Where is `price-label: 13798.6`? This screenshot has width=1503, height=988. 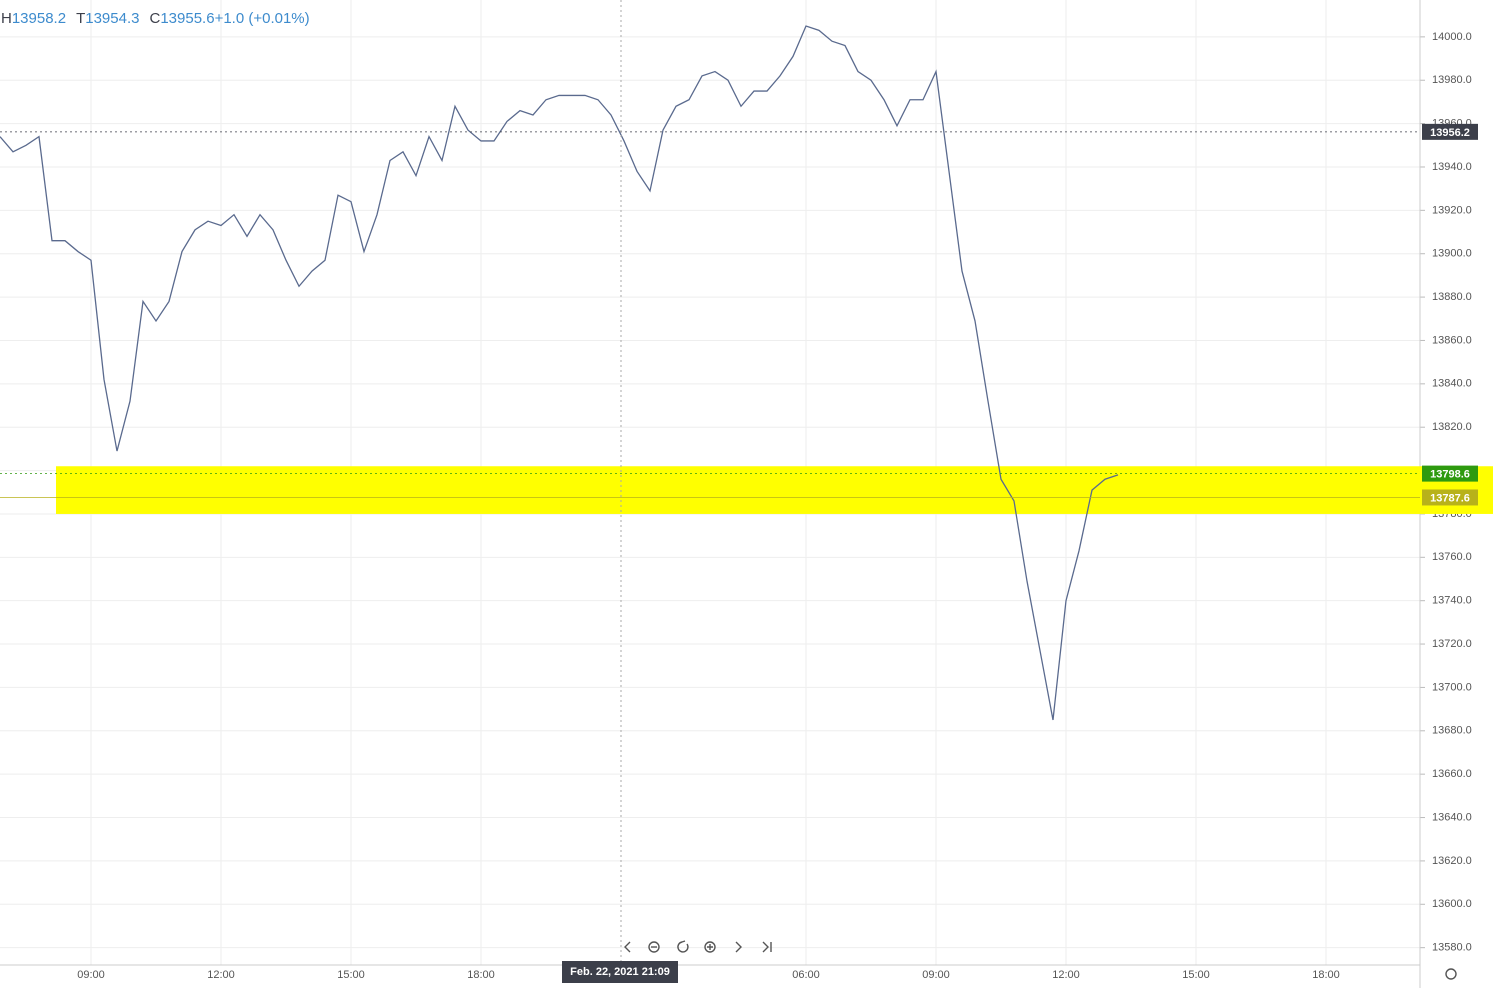 price-label: 13798.6 is located at coordinates (1450, 475).